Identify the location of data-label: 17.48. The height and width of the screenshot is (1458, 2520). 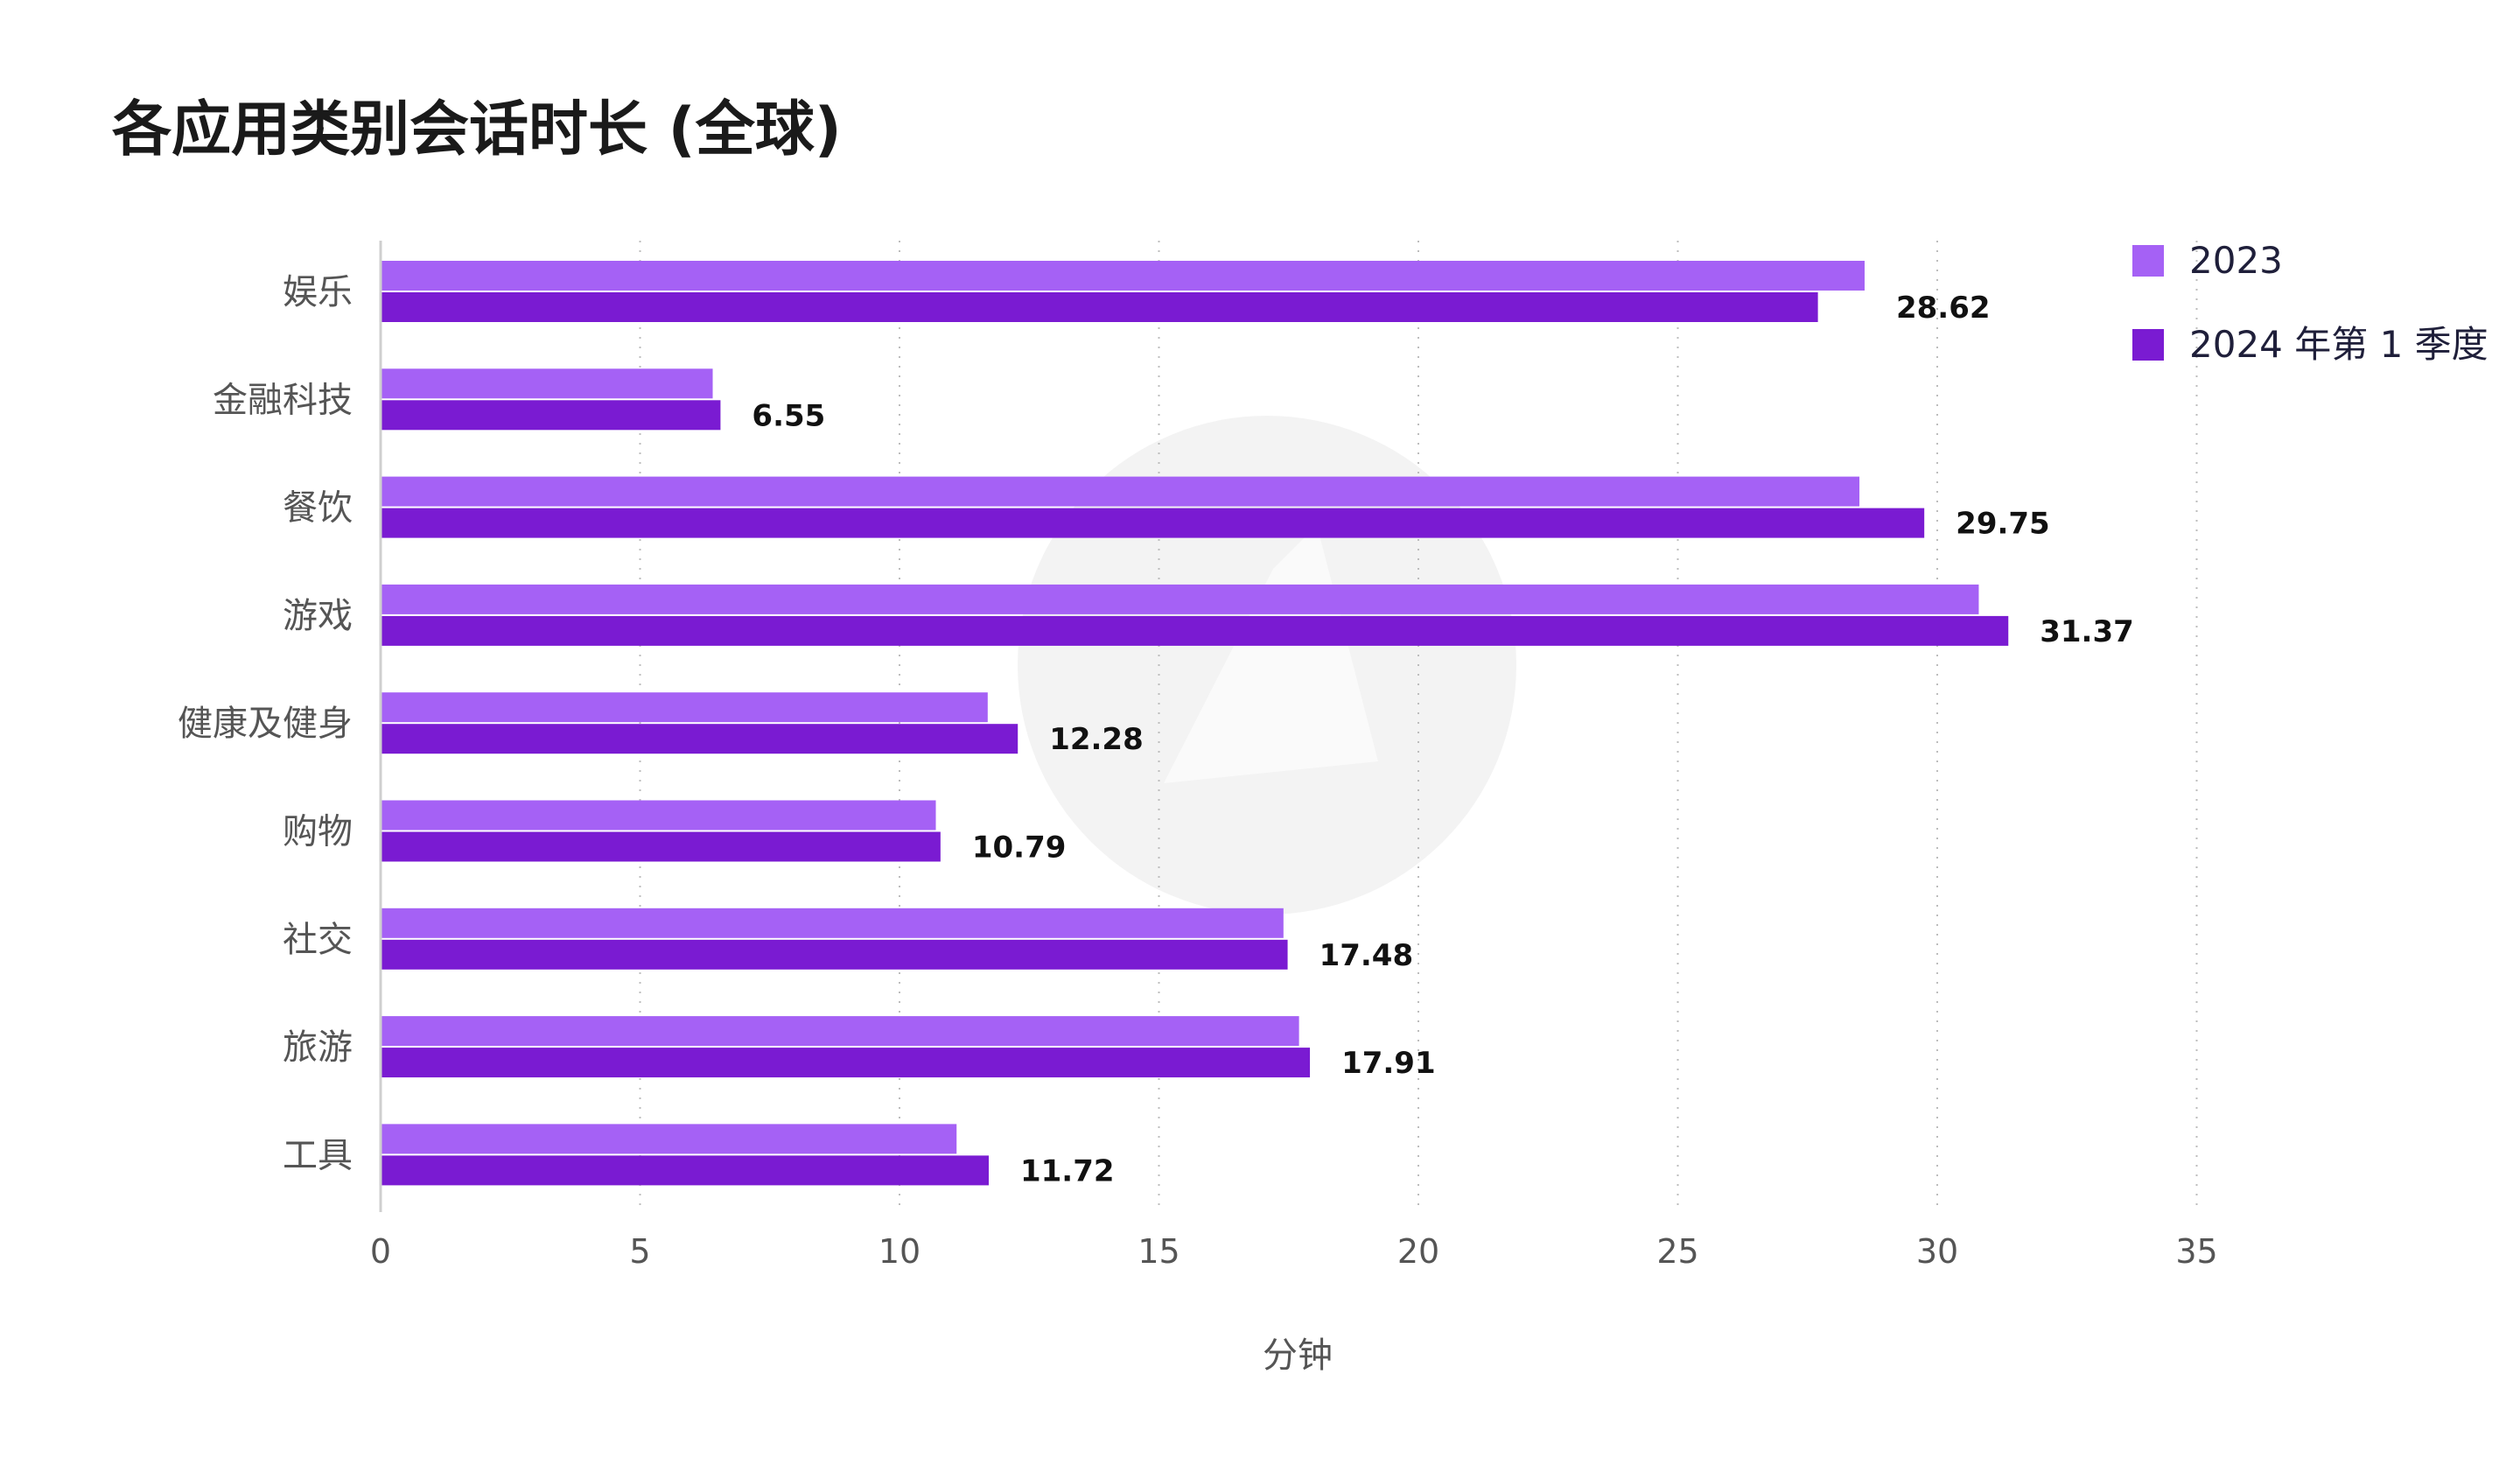
(1367, 955).